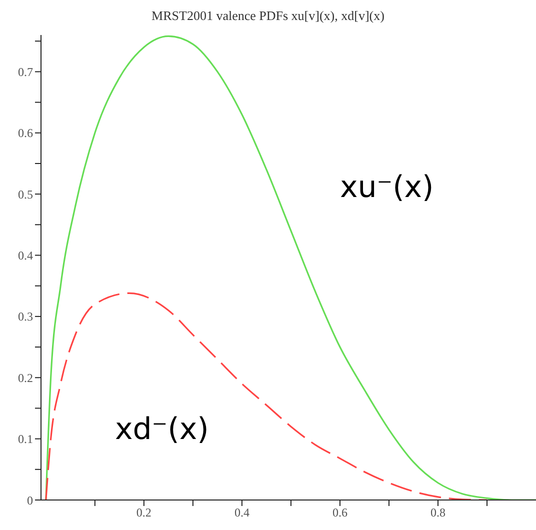 The width and height of the screenshot is (536, 530). What do you see at coordinates (25, 439) in the screenshot?
I see `y-tick-label: 0.1` at bounding box center [25, 439].